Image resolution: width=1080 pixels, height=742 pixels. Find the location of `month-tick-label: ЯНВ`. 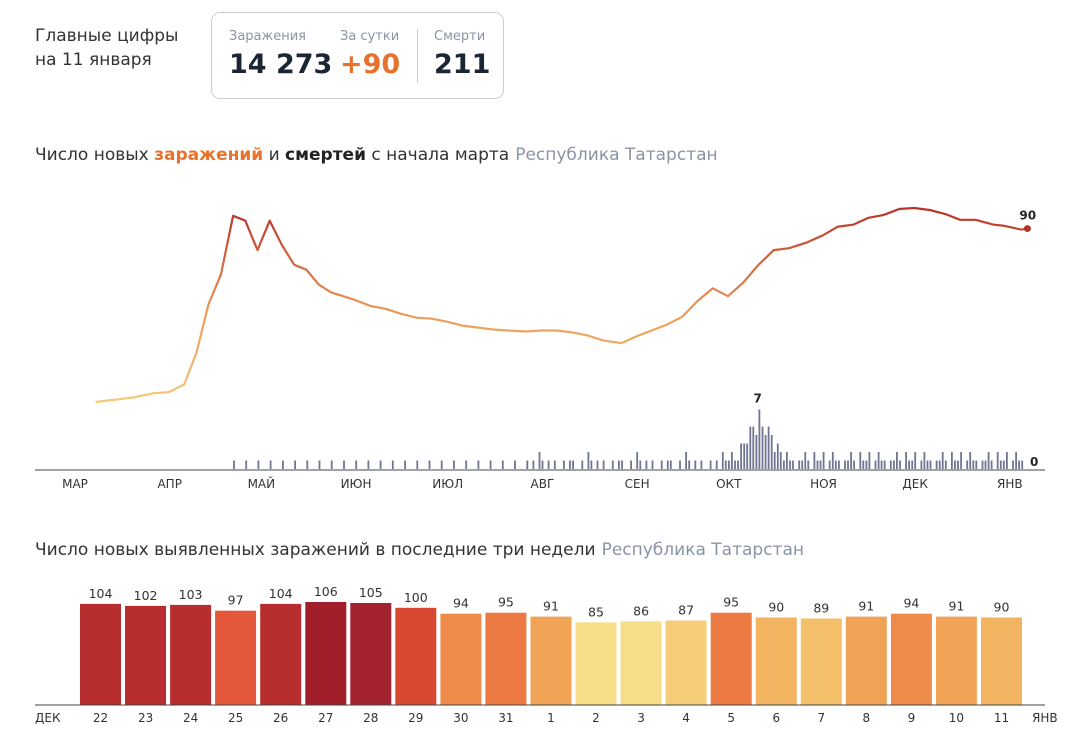

month-tick-label: ЯНВ is located at coordinates (1010, 484).